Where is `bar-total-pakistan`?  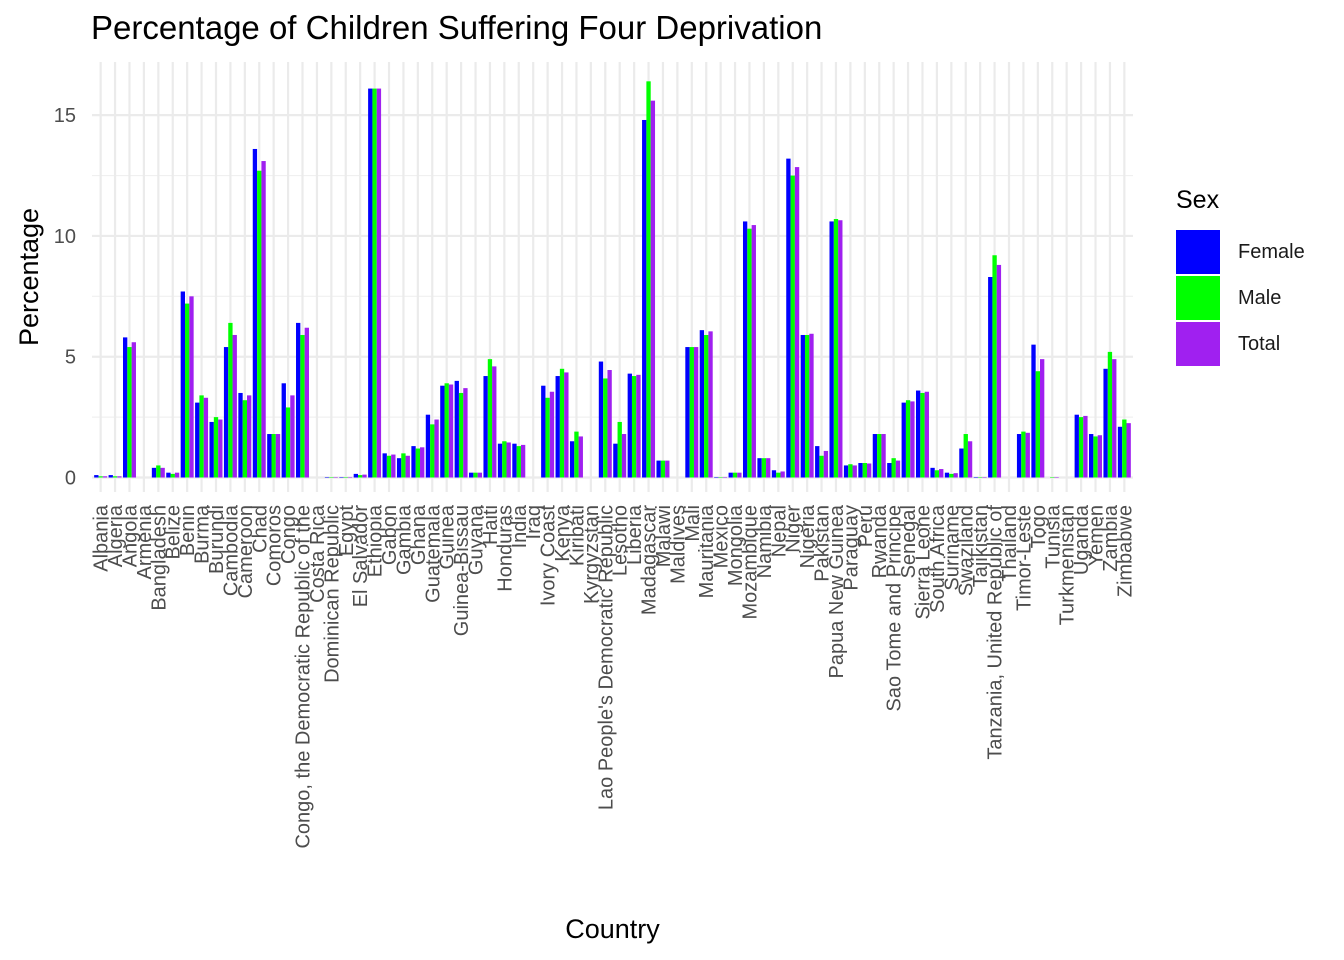
bar-total-pakistan is located at coordinates (826, 464).